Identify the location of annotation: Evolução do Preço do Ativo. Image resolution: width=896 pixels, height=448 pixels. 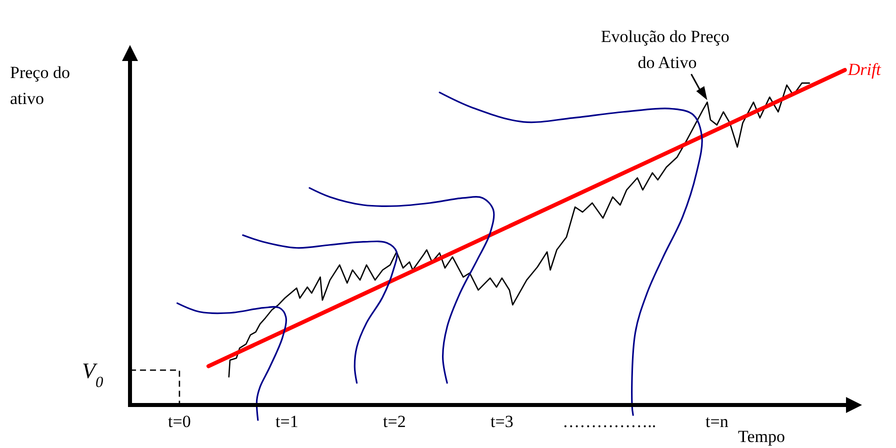
(667, 49).